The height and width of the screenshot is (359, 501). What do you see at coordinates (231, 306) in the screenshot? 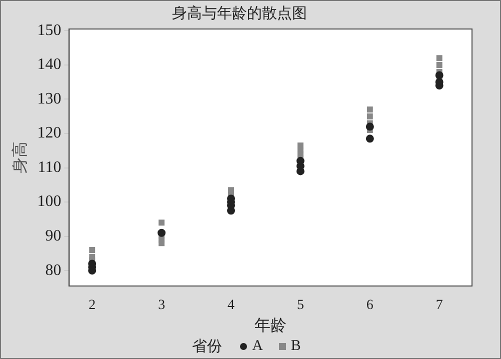
I see `x-tick-label: 4` at bounding box center [231, 306].